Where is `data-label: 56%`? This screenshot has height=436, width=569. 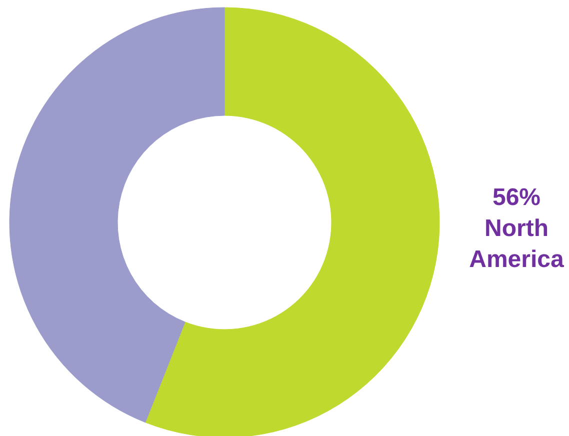
data-label: 56% is located at coordinates (516, 197).